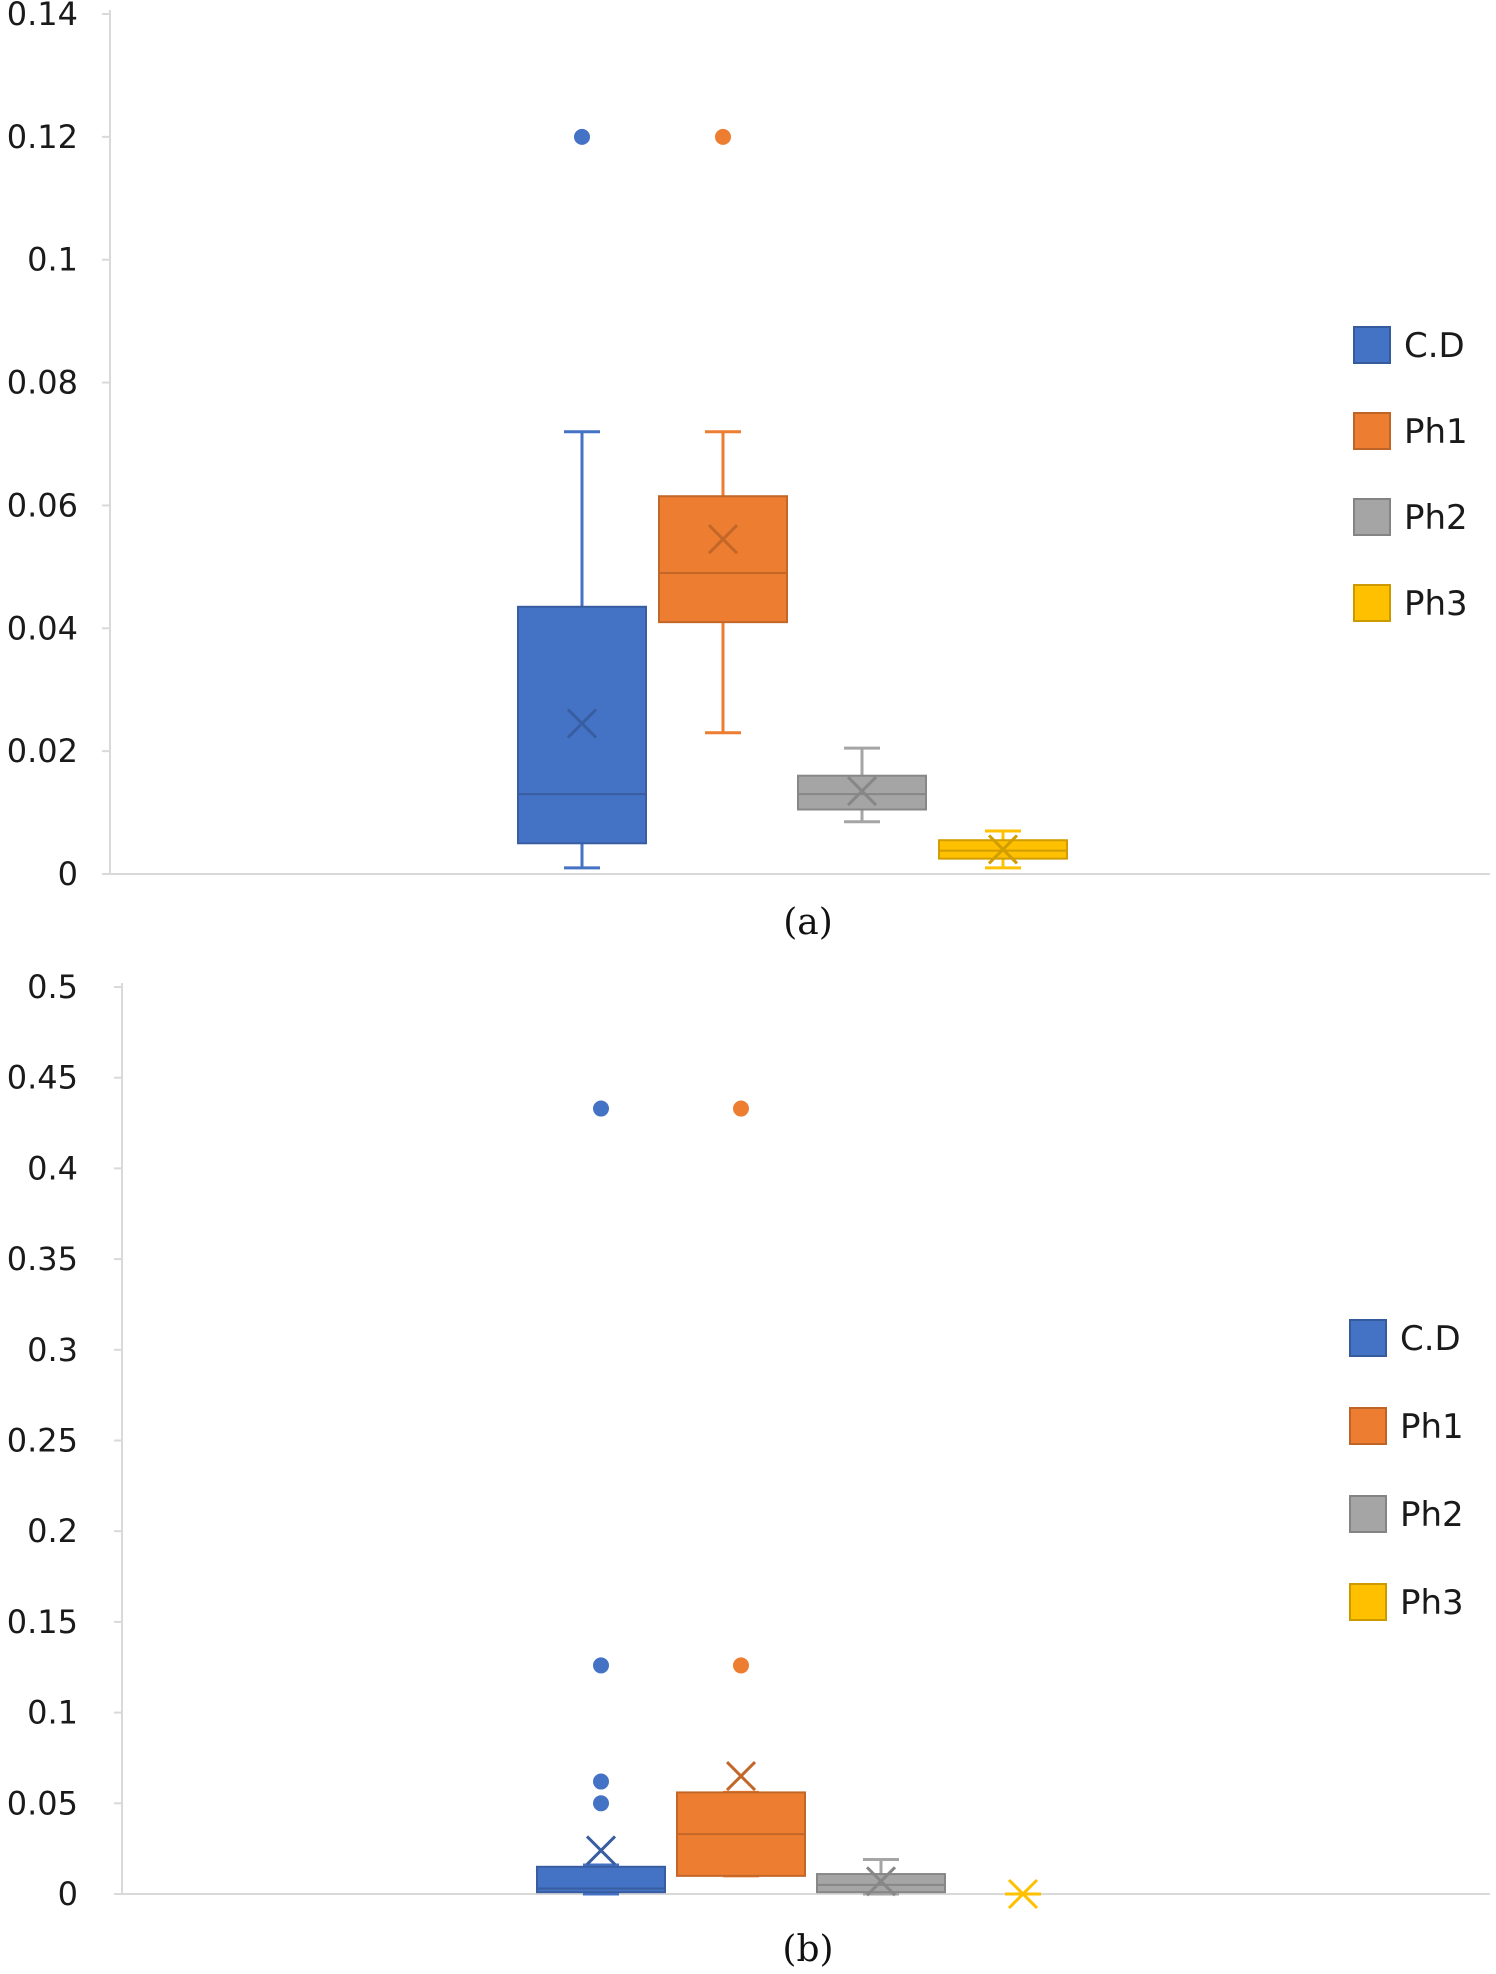 The height and width of the screenshot is (1974, 1496). What do you see at coordinates (52, 1350) in the screenshot?
I see `y-tick-label: 0.3` at bounding box center [52, 1350].